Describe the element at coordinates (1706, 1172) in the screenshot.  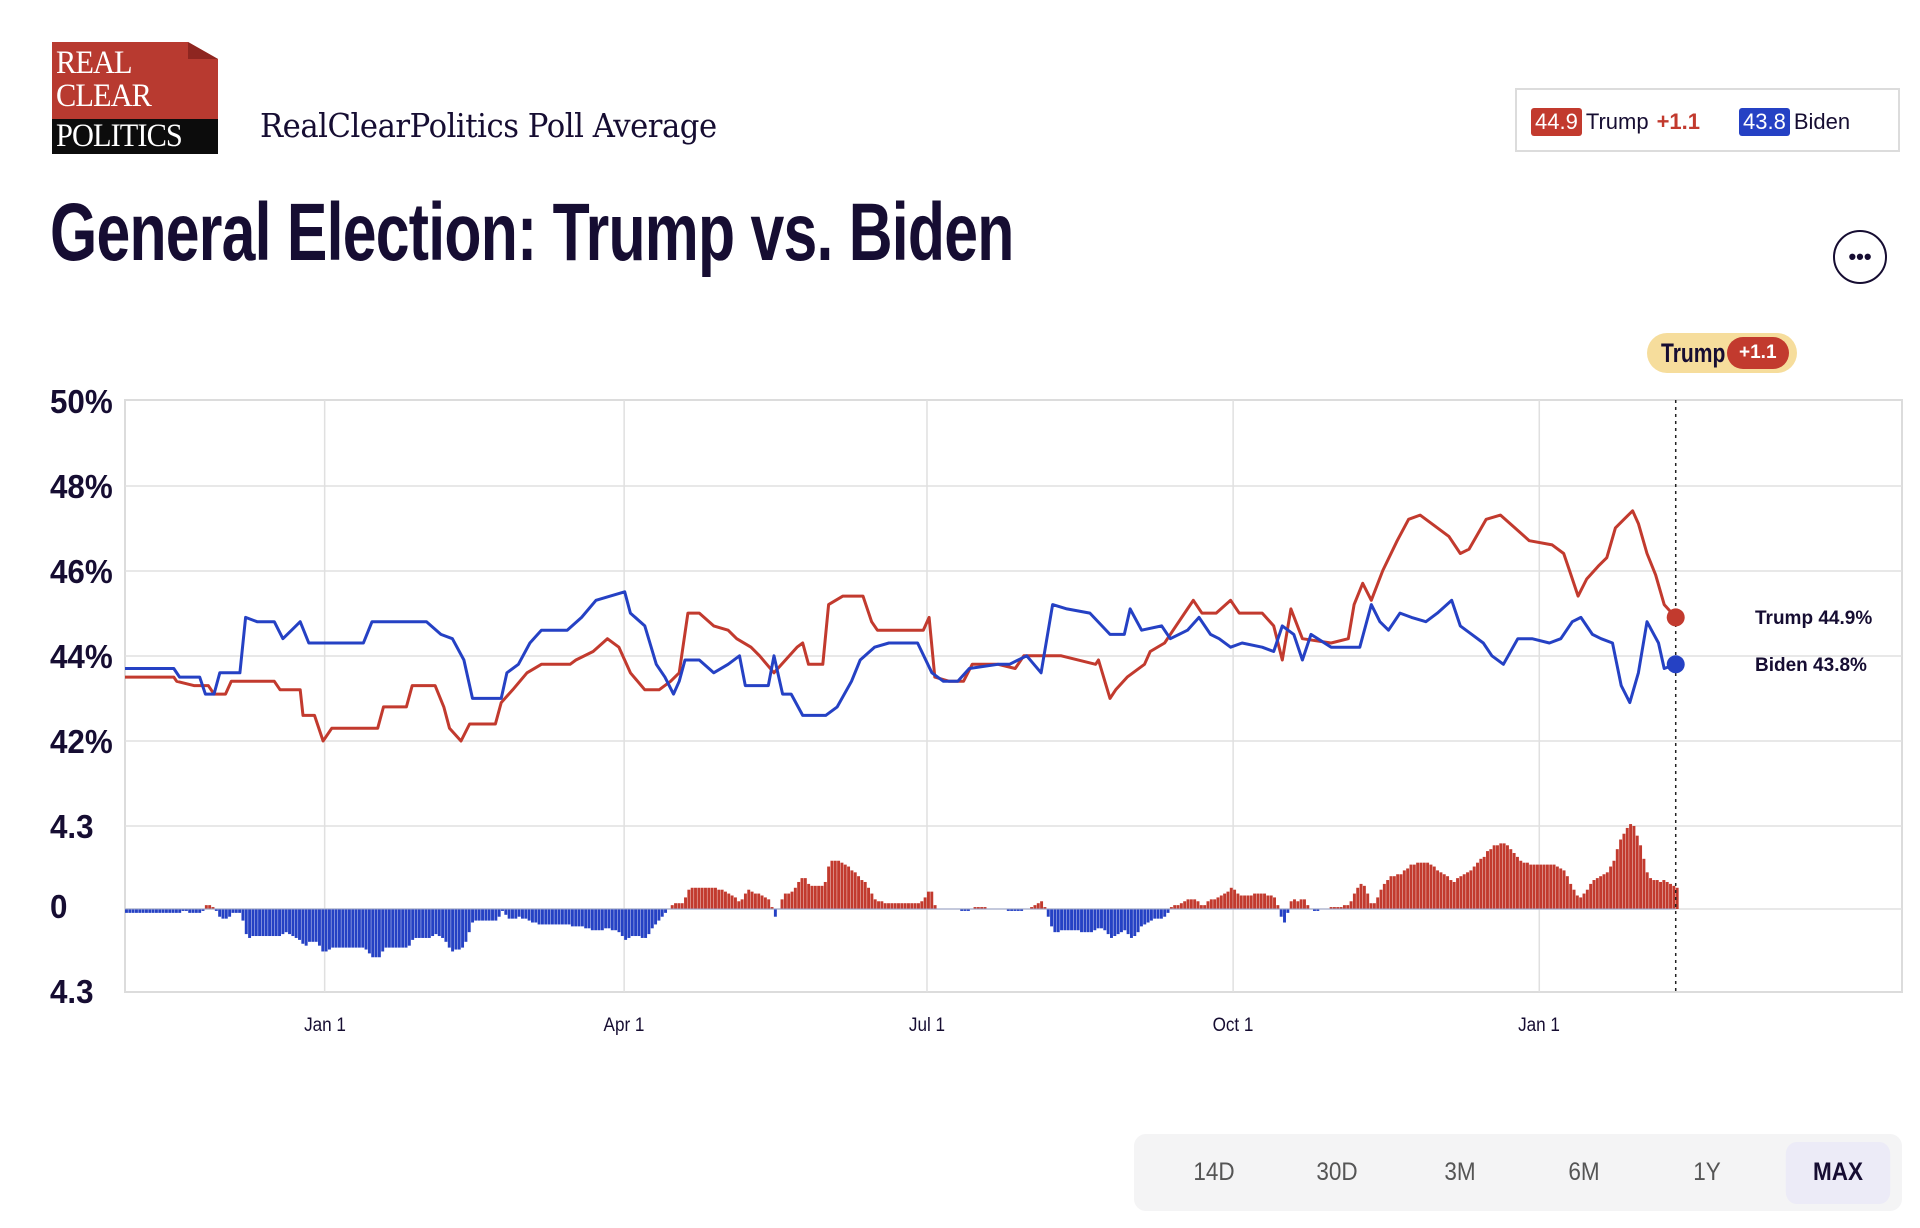
I see `range-1y-button: 1Y` at that location.